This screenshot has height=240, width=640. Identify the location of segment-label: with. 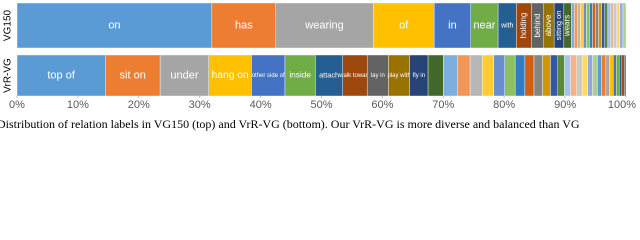
(506, 25).